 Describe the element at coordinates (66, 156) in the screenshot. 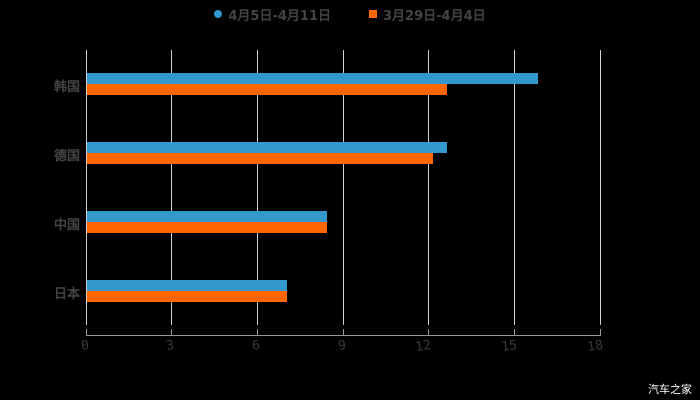

I see `category-label: 德国` at that location.